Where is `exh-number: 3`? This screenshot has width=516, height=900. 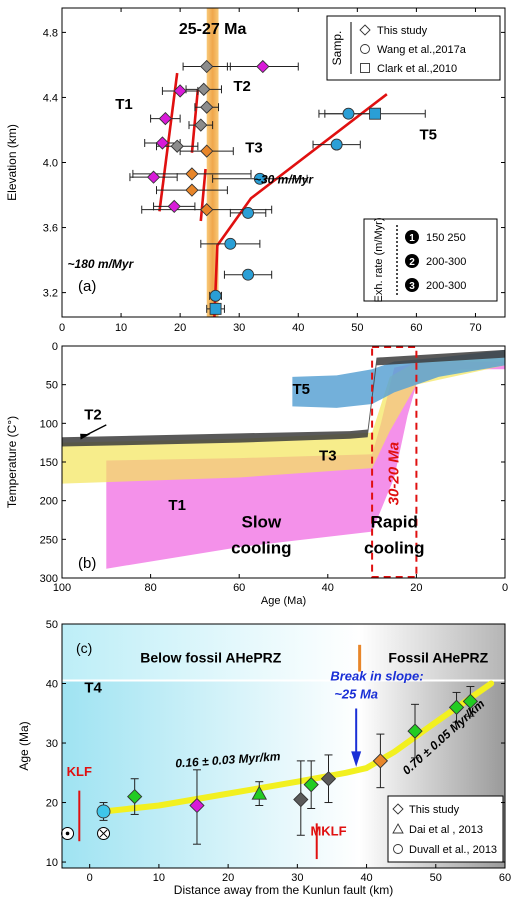 exh-number: 3 is located at coordinates (412, 286).